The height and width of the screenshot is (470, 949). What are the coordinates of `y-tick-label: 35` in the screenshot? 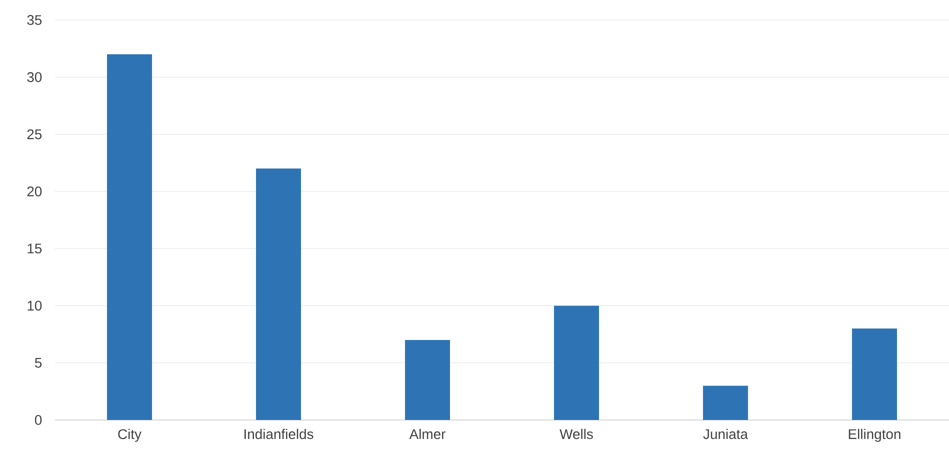 It's located at (34, 20).